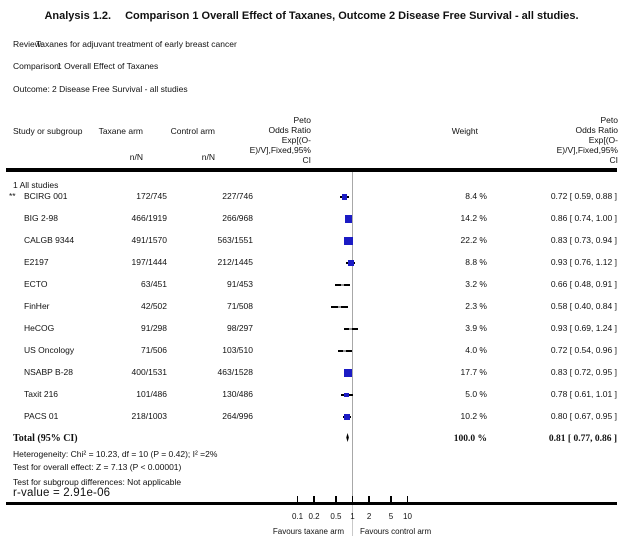 This screenshot has width=623, height=541. What do you see at coordinates (28, 44) in the screenshot?
I see `review-label: Review:` at bounding box center [28, 44].